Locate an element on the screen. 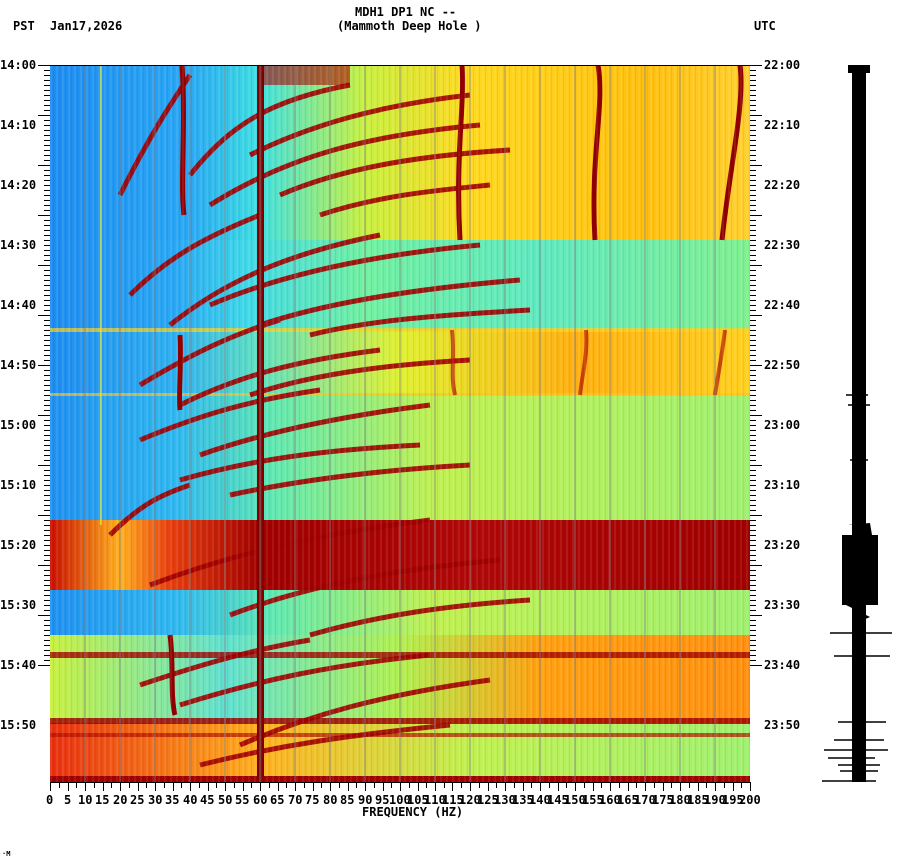 The height and width of the screenshot is (864, 902). y-label-left: 14:40 is located at coordinates (18, 305).